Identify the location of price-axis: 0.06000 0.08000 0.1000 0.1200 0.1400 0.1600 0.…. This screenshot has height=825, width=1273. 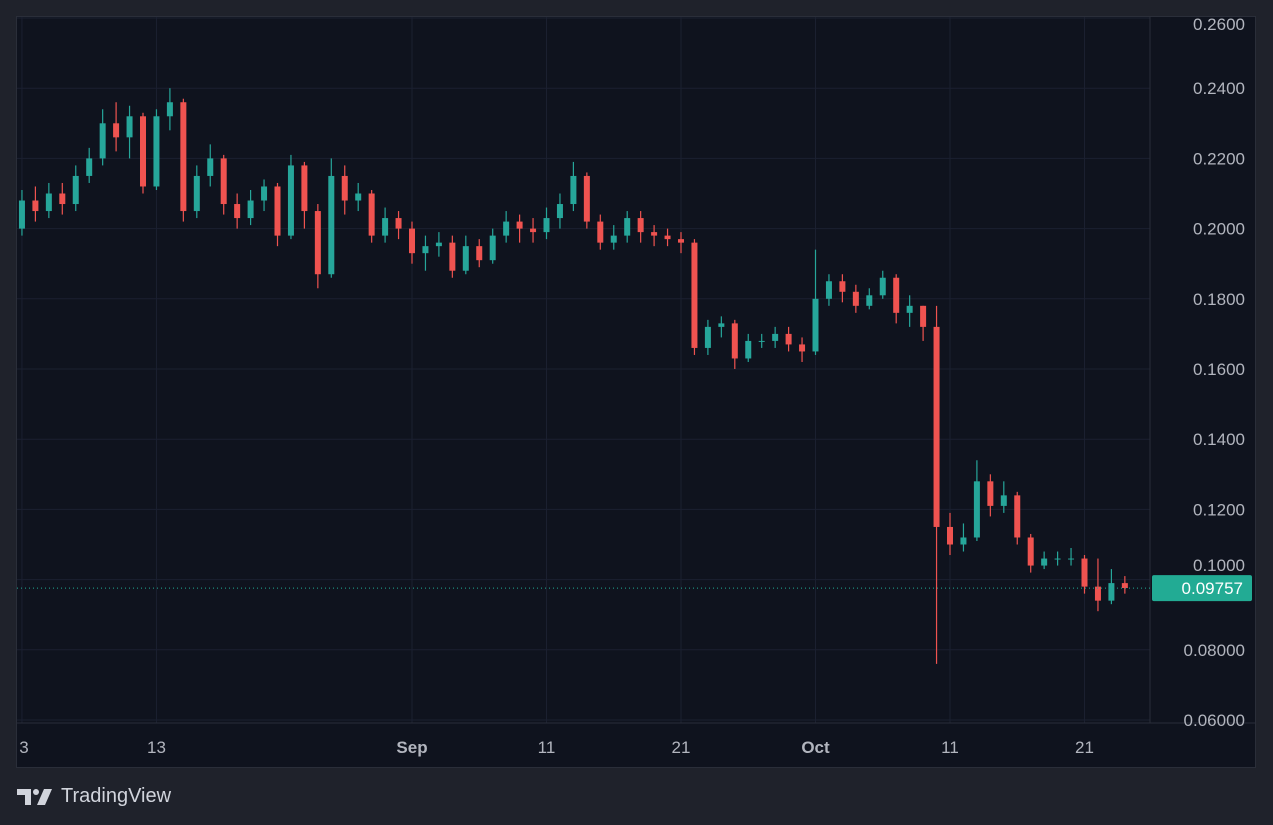
(1214, 372).